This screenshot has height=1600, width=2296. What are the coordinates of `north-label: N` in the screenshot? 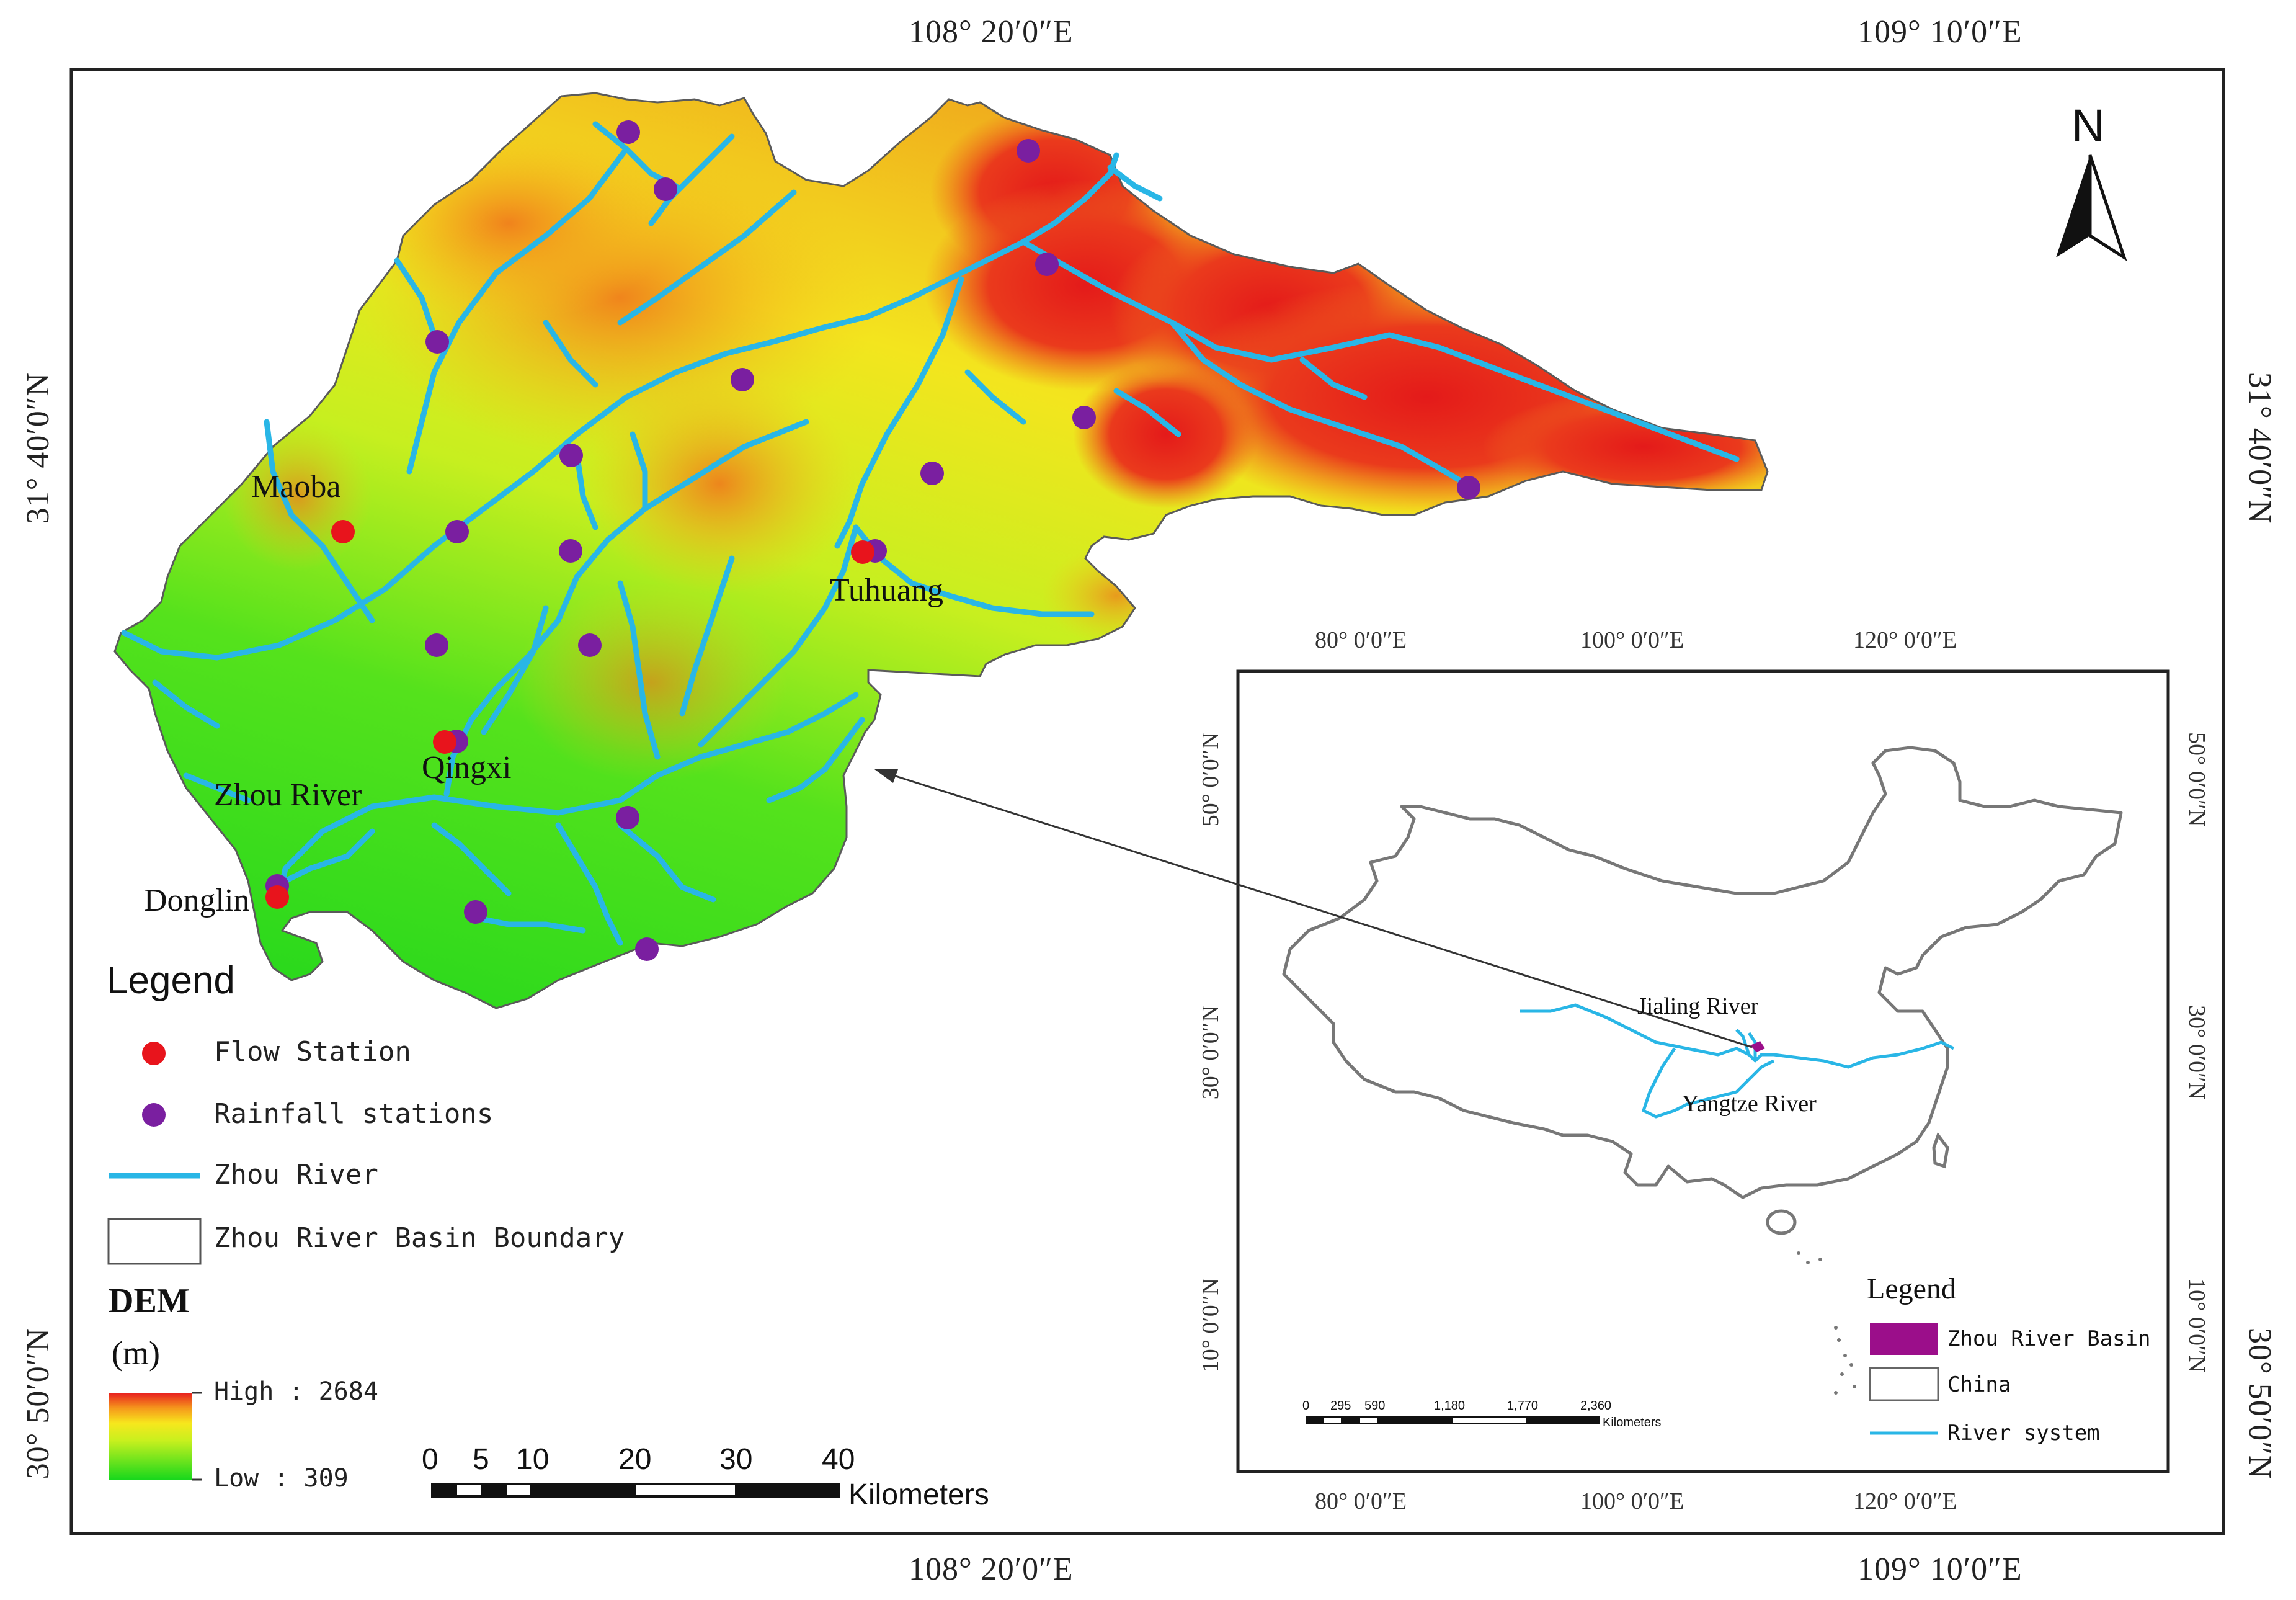 It's located at (2088, 125).